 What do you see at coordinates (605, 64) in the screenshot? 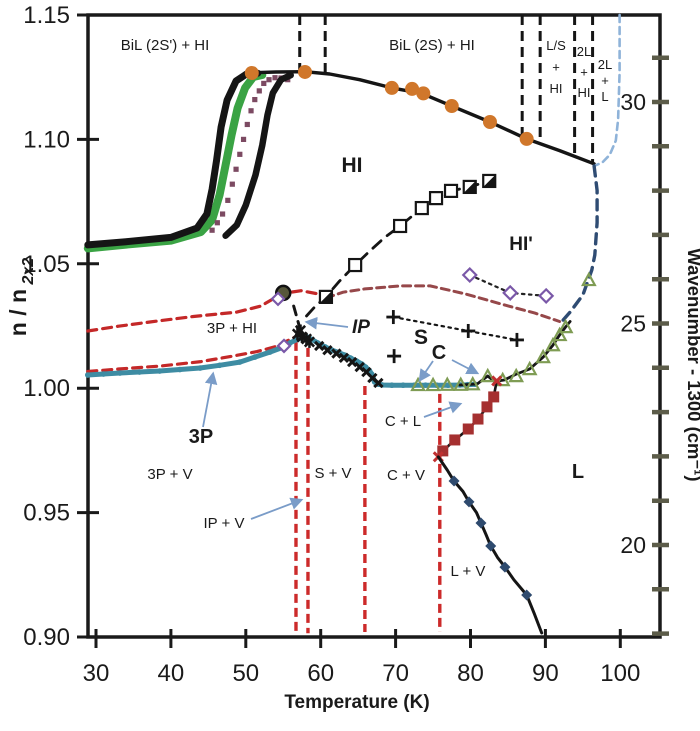
I see `region-label-line: 2L` at bounding box center [605, 64].